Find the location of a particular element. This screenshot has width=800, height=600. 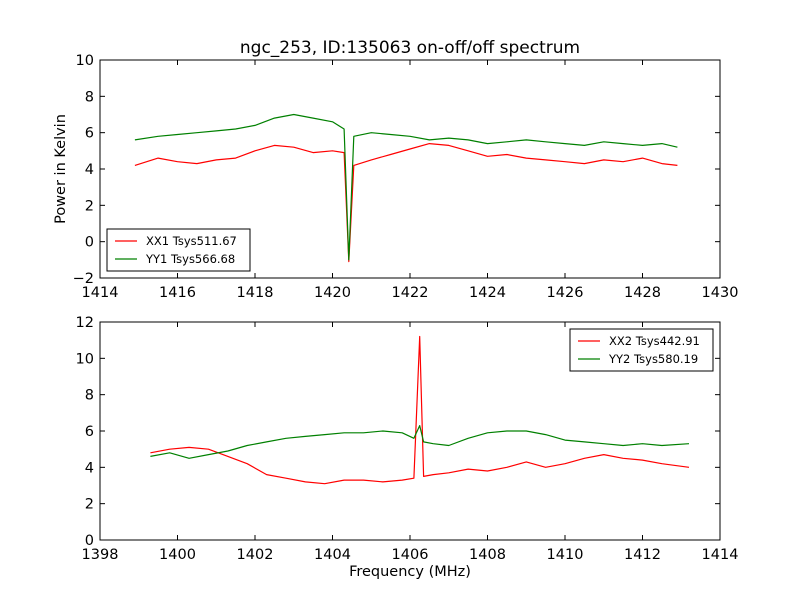

x-tick-label: 1400 is located at coordinates (177, 555).